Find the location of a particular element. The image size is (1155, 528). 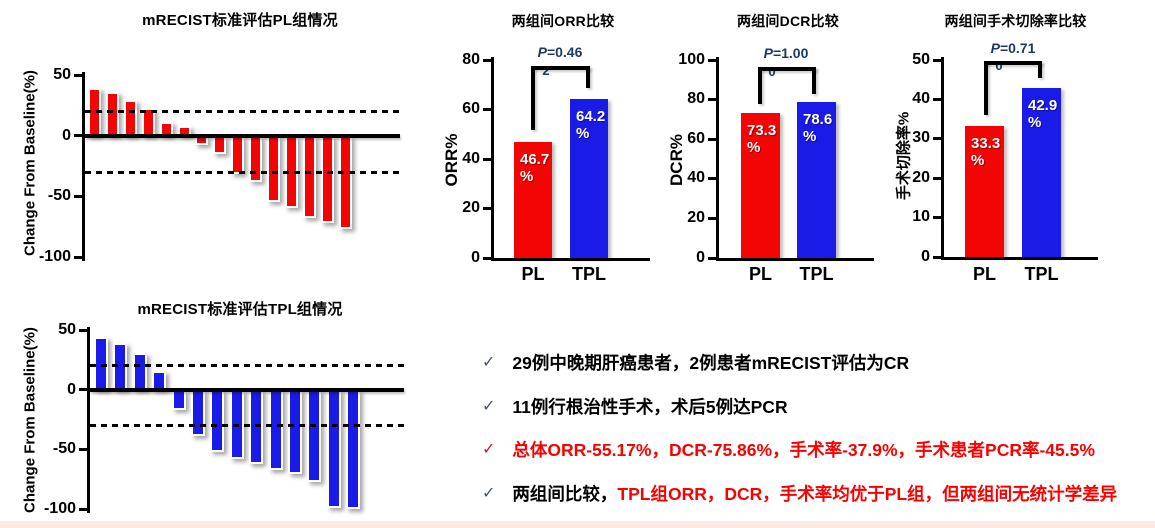

p-value-wrapped-digit: 2 is located at coordinates (546, 70).